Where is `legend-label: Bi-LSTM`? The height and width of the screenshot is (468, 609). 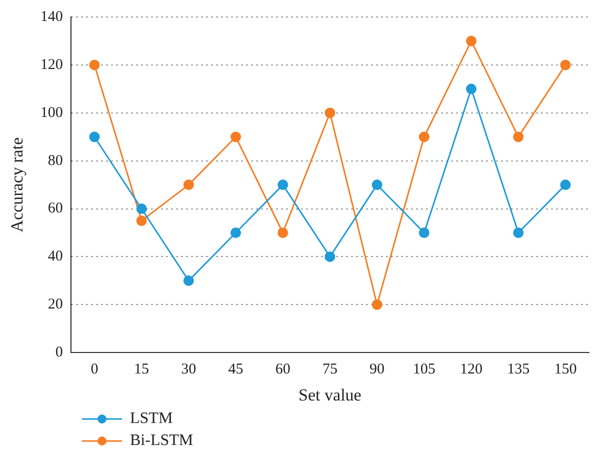
legend-label: Bi-LSTM is located at coordinates (162, 441).